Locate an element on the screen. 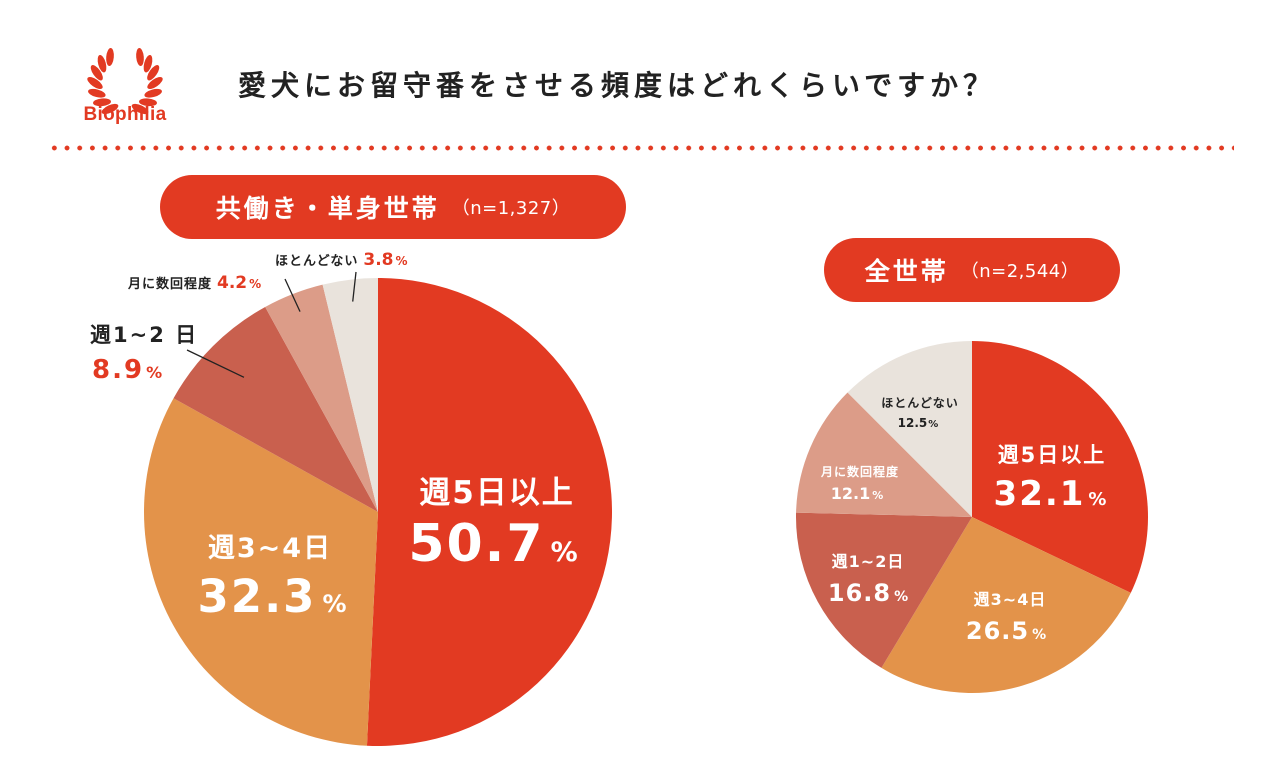  left-chart-sample-size: （n=1,327） is located at coordinates (511, 208).